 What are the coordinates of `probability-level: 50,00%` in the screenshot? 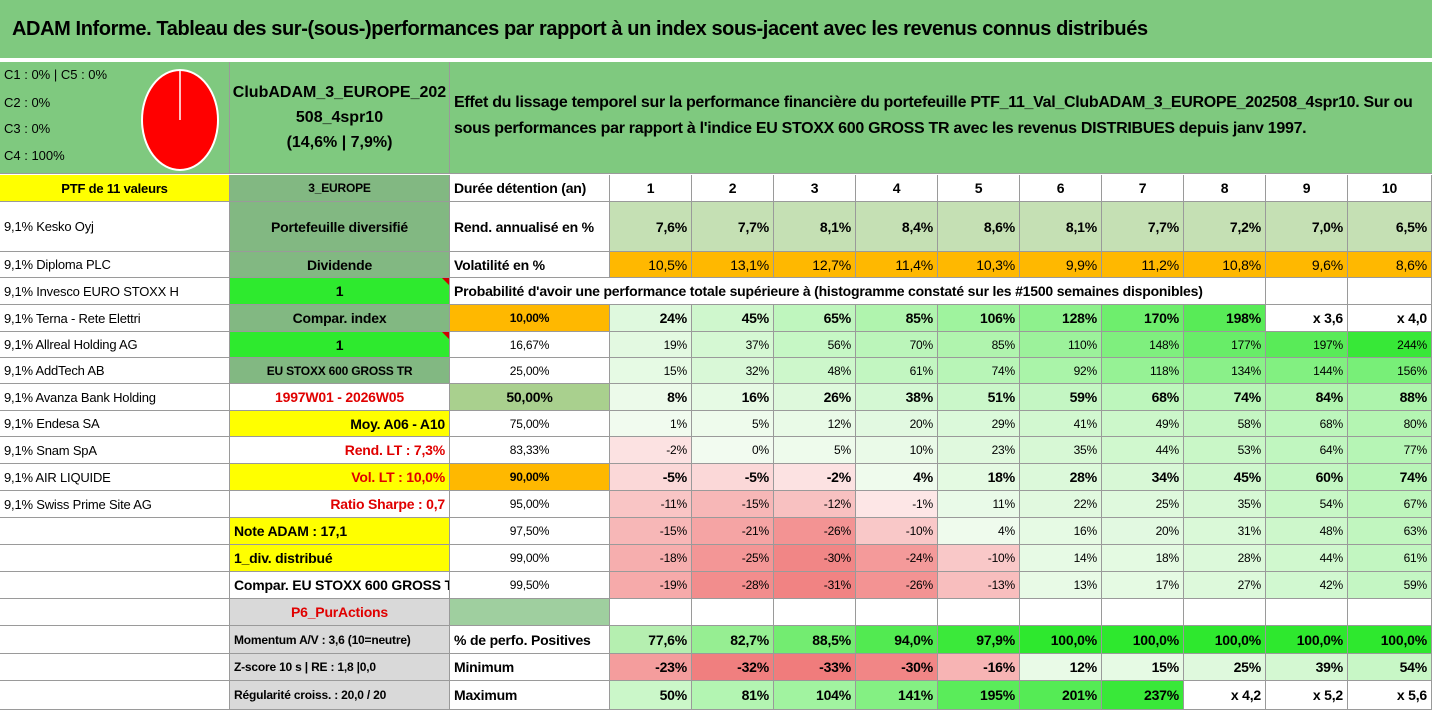 It's located at (530, 397).